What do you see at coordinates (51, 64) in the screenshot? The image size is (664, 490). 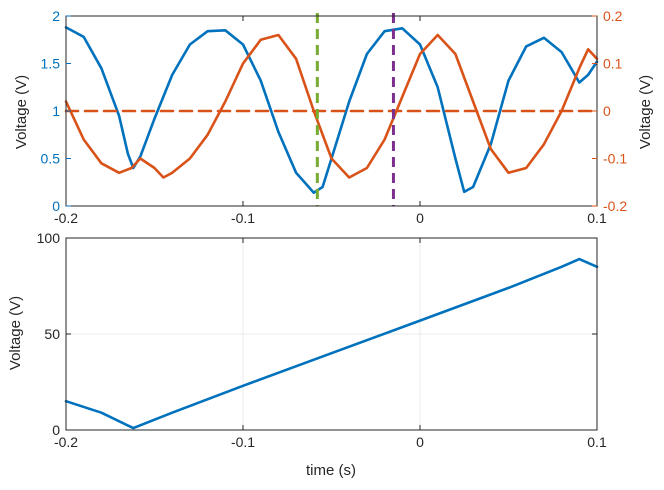 I see `top-y-tick-label-3: 1.5` at bounding box center [51, 64].